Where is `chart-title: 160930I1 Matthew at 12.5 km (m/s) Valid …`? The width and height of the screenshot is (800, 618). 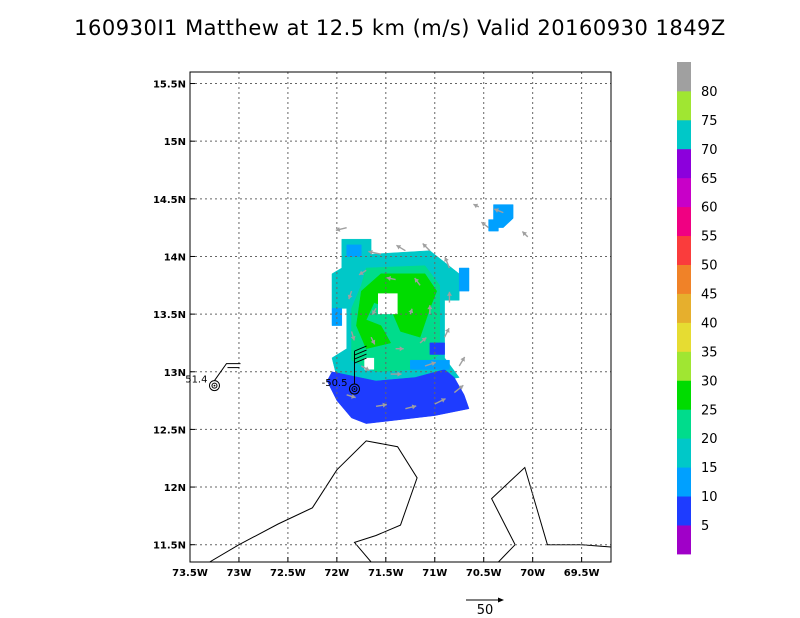
chart-title: 160930I1 Matthew at 12.5 km (m/s) Valid … is located at coordinates (400, 28).